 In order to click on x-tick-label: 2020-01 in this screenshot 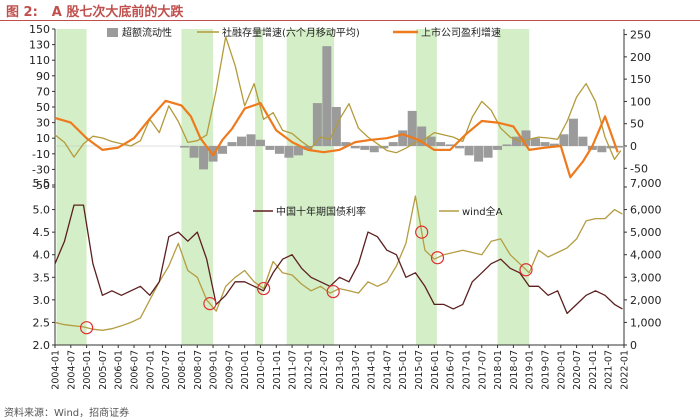, I will do `click(561, 370)`.